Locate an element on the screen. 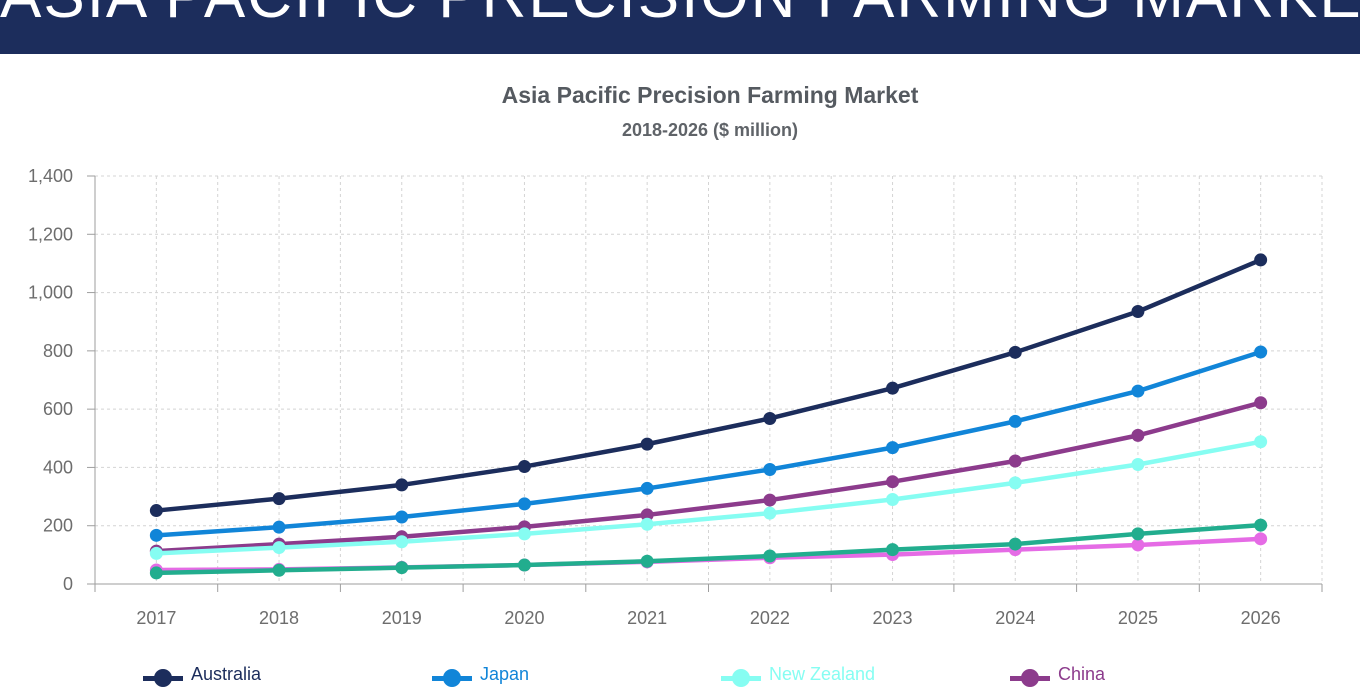 The width and height of the screenshot is (1360, 687). legend-item: China is located at coordinates (1058, 675).